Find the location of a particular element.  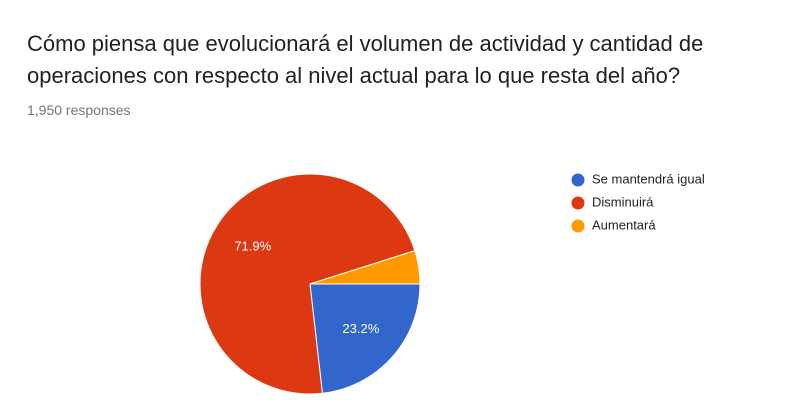

chart-subtitle: 1,950 responses is located at coordinates (79, 110).